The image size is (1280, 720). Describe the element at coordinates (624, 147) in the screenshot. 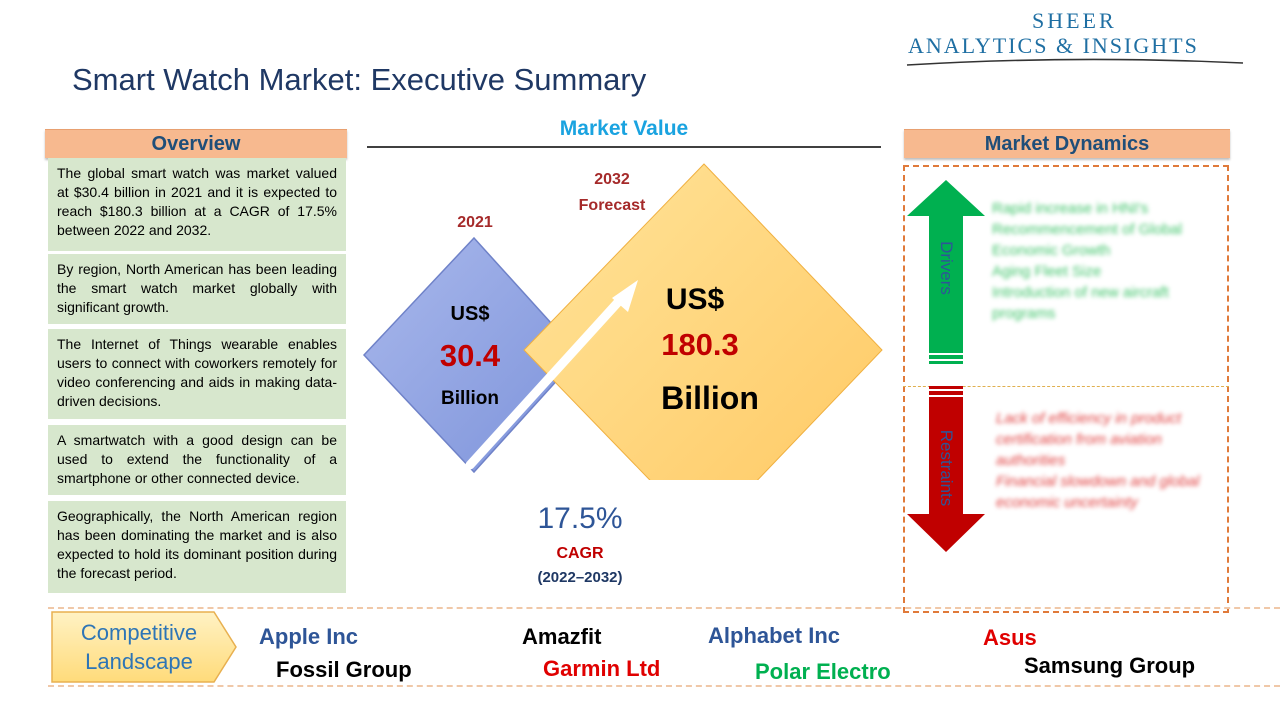

I see `market-value-divider` at that location.